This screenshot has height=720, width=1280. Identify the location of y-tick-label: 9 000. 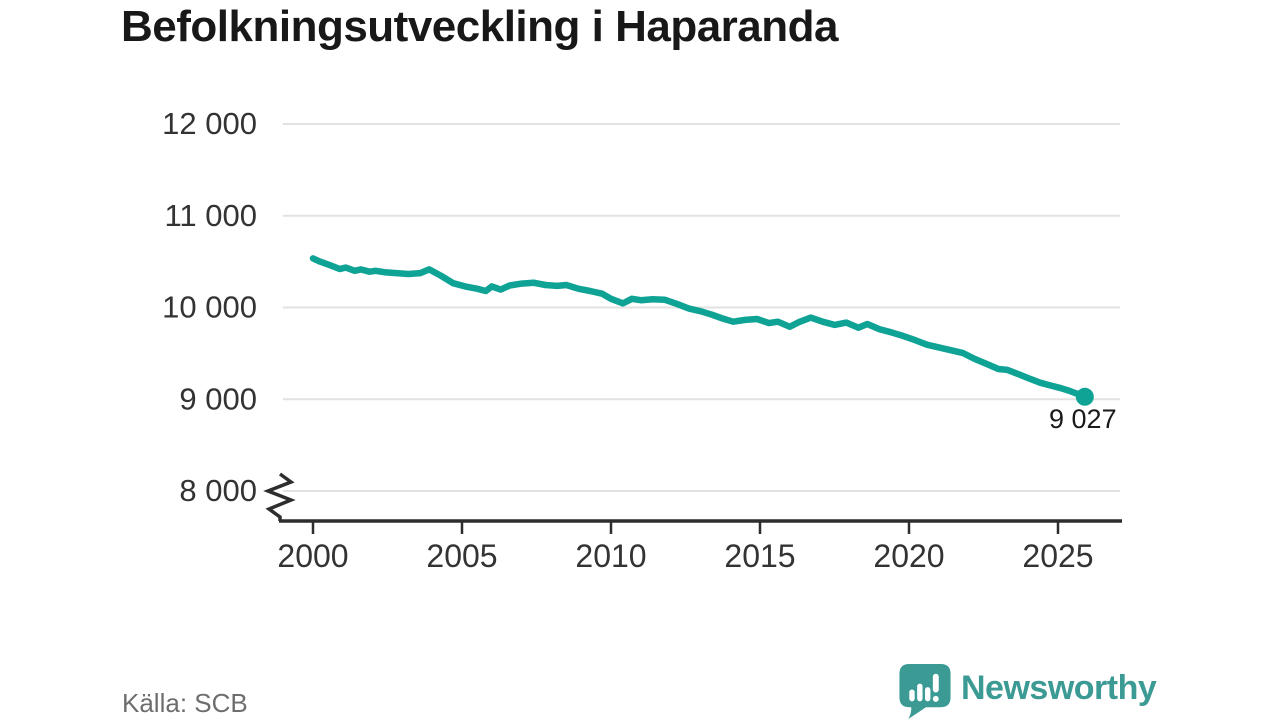
(218, 398).